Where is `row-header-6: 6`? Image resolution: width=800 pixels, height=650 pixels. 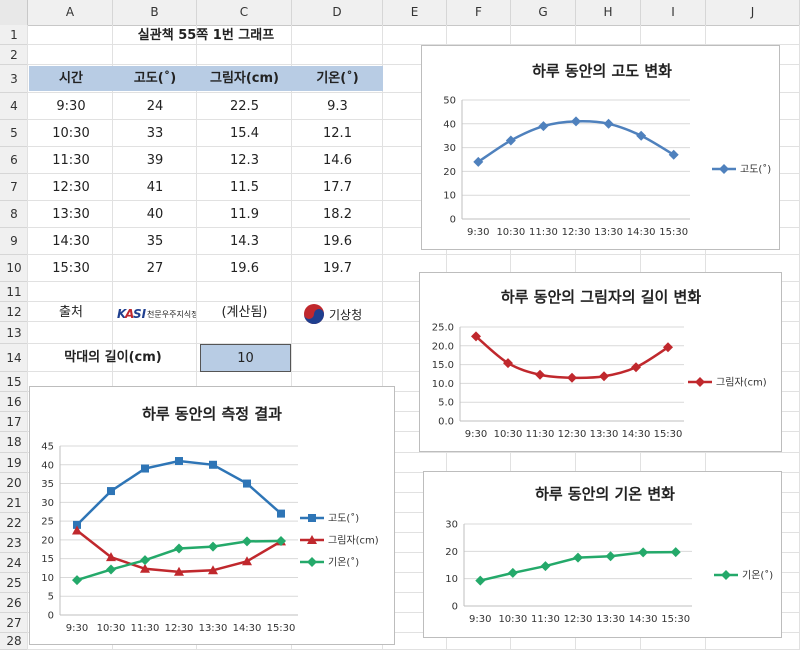 row-header-6: 6 is located at coordinates (14, 160).